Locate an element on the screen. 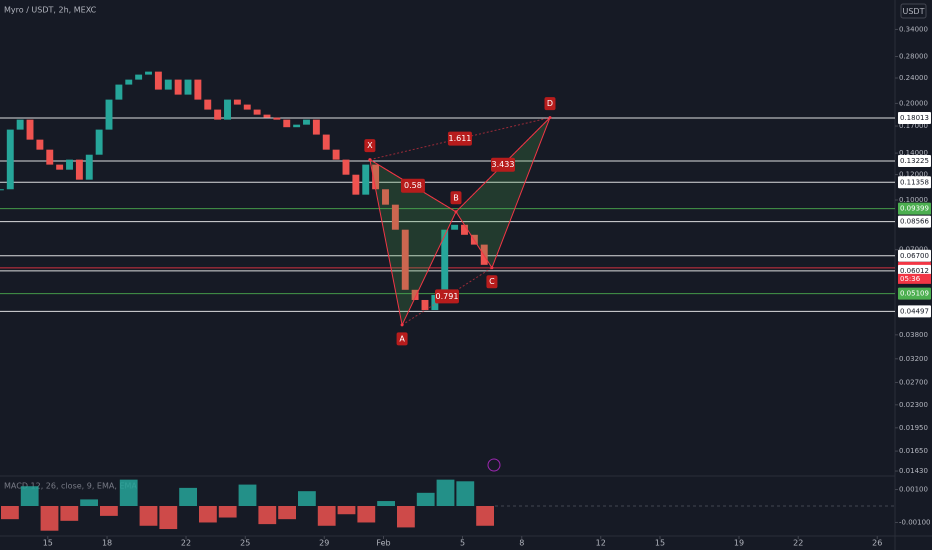 The height and width of the screenshot is (550, 932). event-icon is located at coordinates (494, 465).